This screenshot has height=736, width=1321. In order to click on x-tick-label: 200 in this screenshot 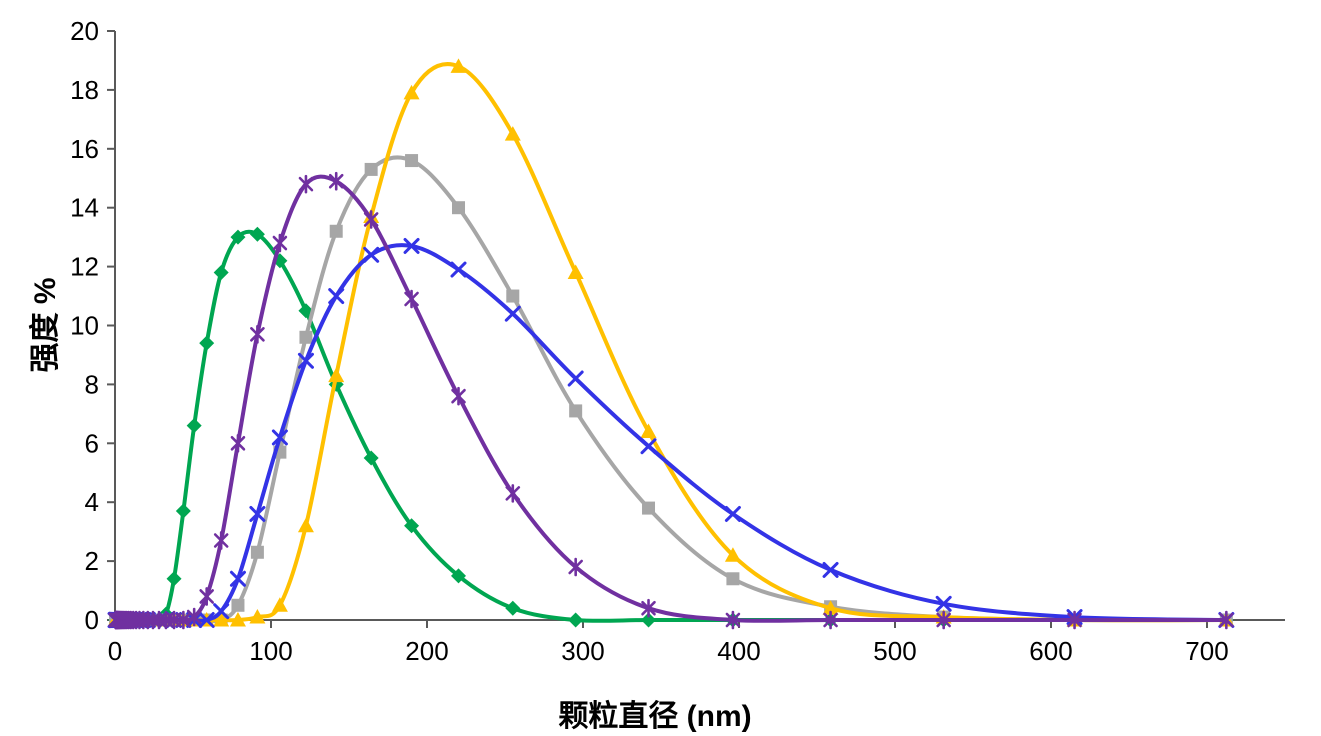, I will do `click(426, 651)`.